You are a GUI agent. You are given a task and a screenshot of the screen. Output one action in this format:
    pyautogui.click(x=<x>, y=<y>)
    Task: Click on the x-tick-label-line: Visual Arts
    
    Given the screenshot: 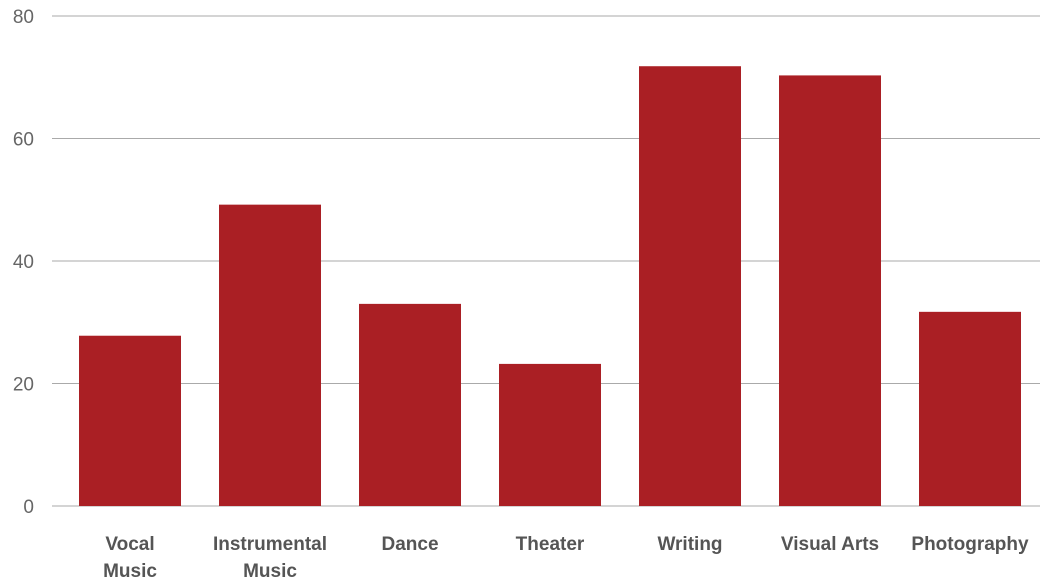 What is the action you would take?
    pyautogui.click(x=830, y=544)
    